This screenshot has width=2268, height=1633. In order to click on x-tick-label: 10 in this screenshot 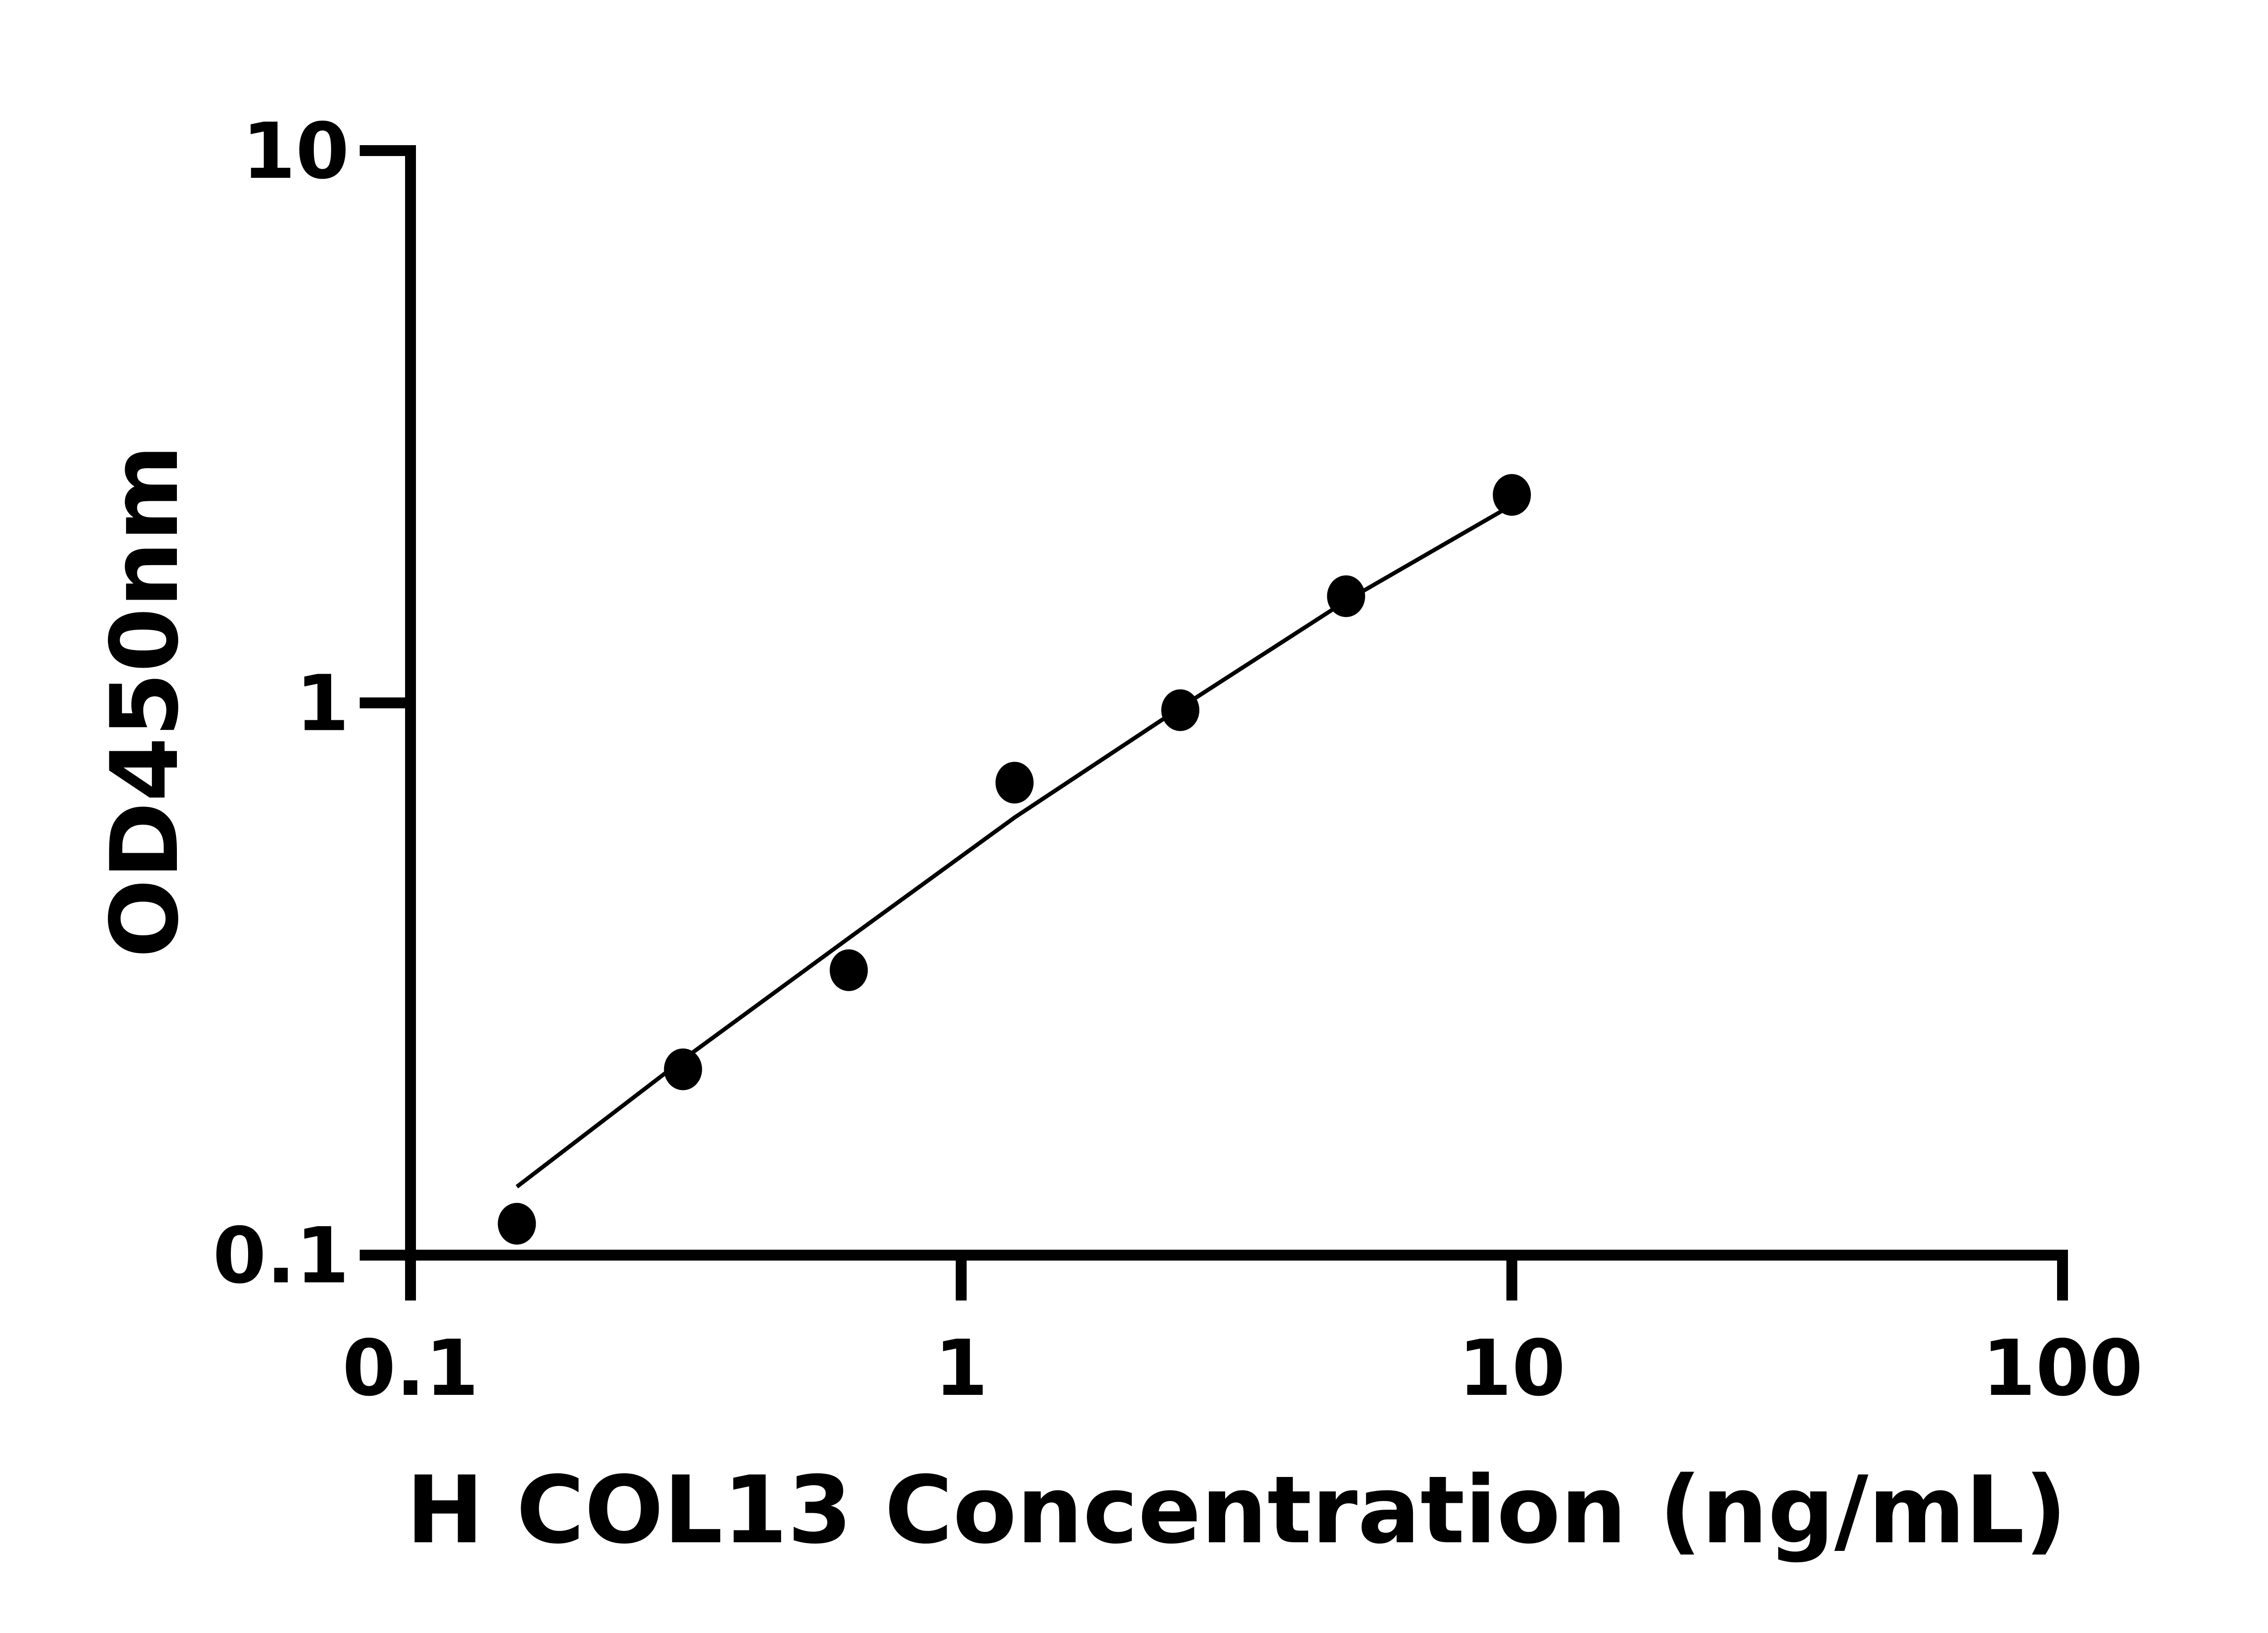, I will do `click(1512, 1368)`.